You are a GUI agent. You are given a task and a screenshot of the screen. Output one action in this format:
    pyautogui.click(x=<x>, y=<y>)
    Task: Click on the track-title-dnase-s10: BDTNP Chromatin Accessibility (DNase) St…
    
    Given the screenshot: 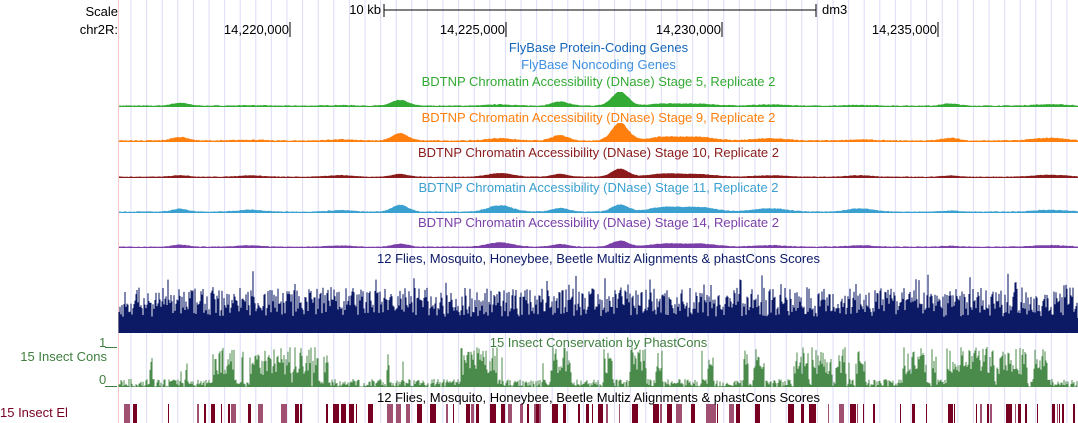 What is the action you would take?
    pyautogui.click(x=598, y=152)
    